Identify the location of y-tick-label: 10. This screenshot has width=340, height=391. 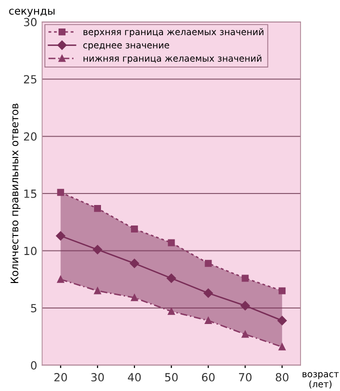
(30, 251).